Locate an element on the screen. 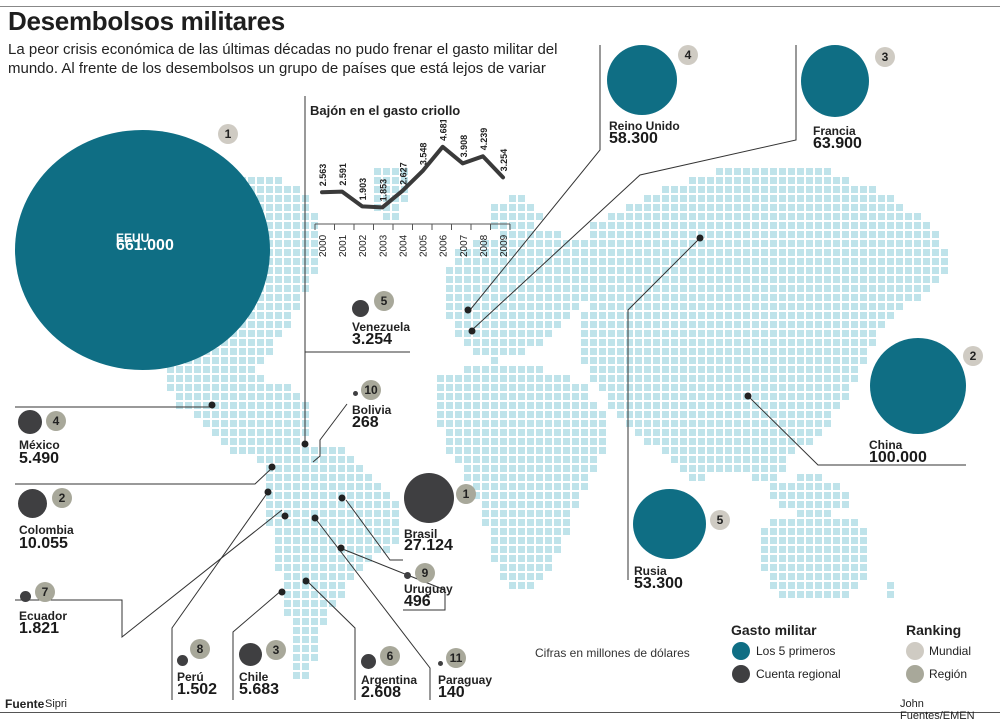 This screenshot has height=722, width=1000. marker-francia is located at coordinates (472, 331).